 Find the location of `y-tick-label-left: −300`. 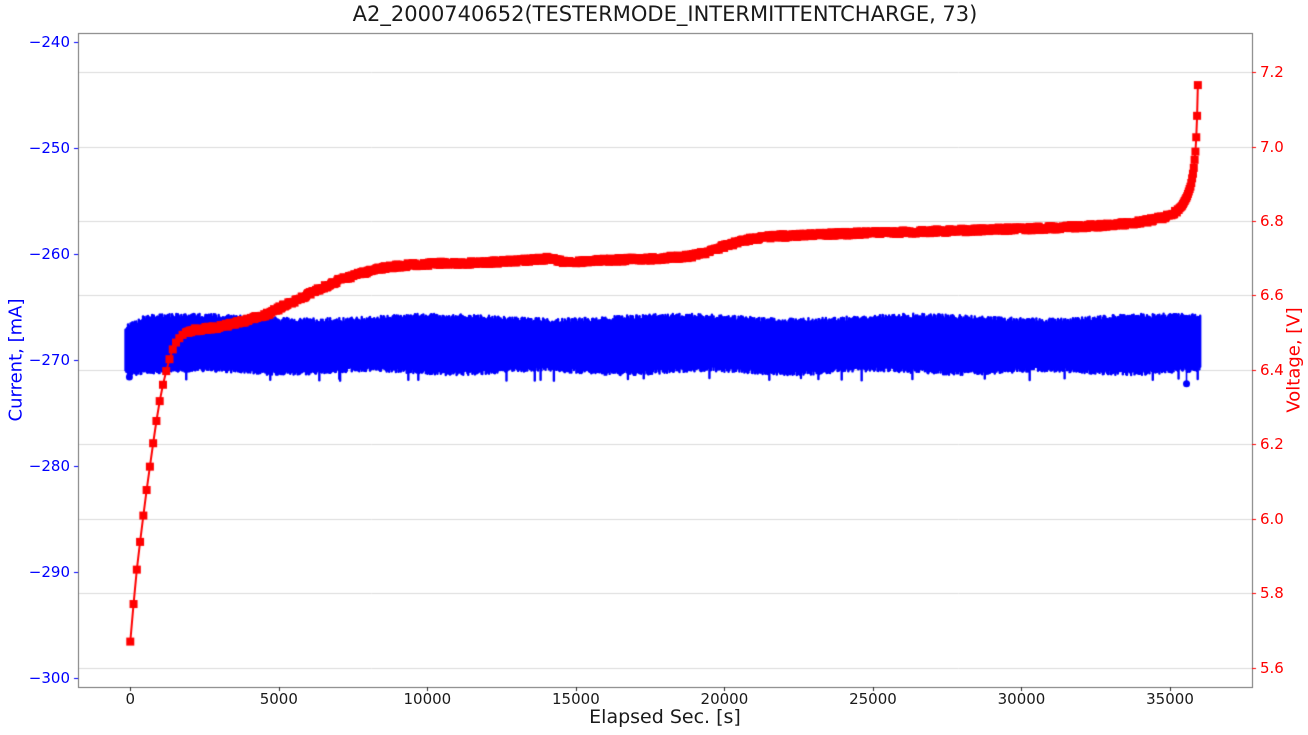

y-tick-label-left: −300 is located at coordinates (49, 677).